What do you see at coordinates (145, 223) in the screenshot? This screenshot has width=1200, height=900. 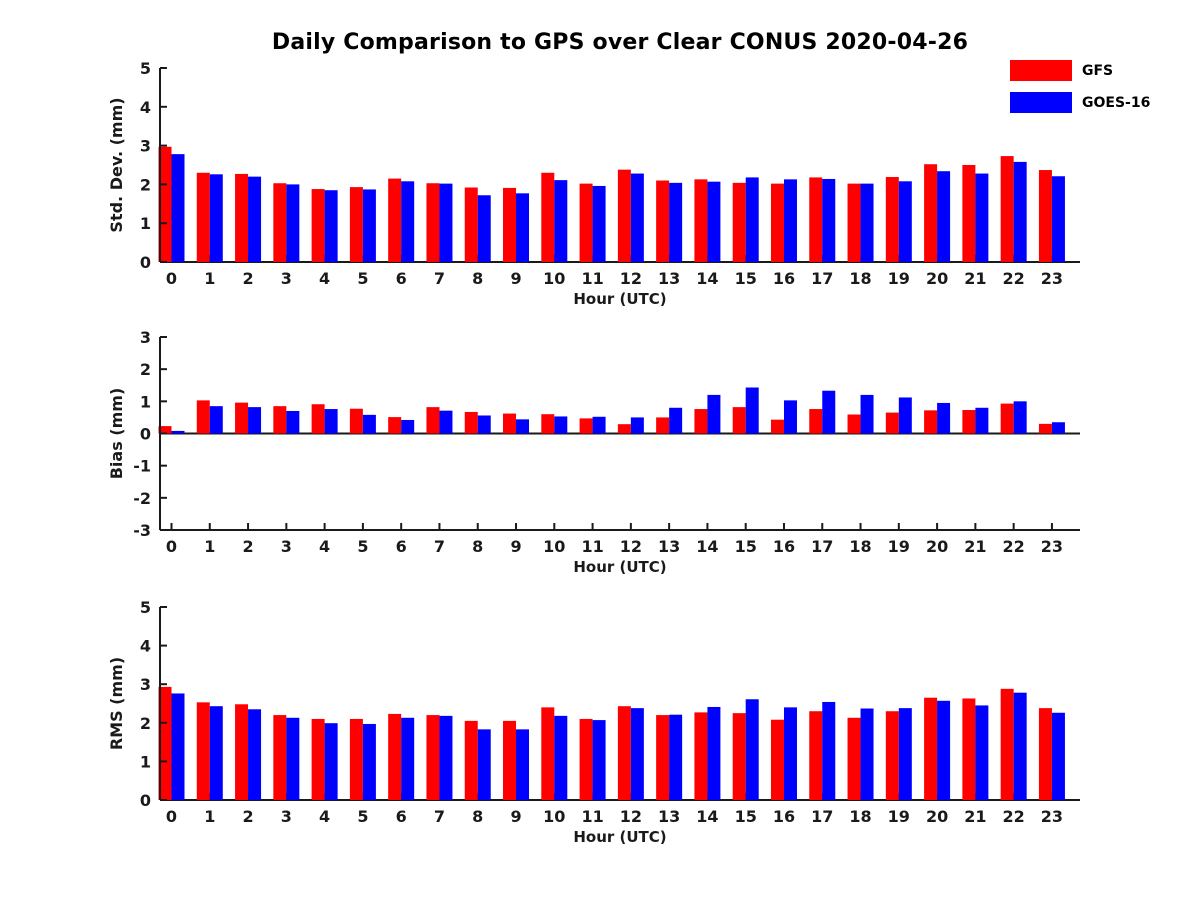 I see `y-tick-label: 1` at bounding box center [145, 223].